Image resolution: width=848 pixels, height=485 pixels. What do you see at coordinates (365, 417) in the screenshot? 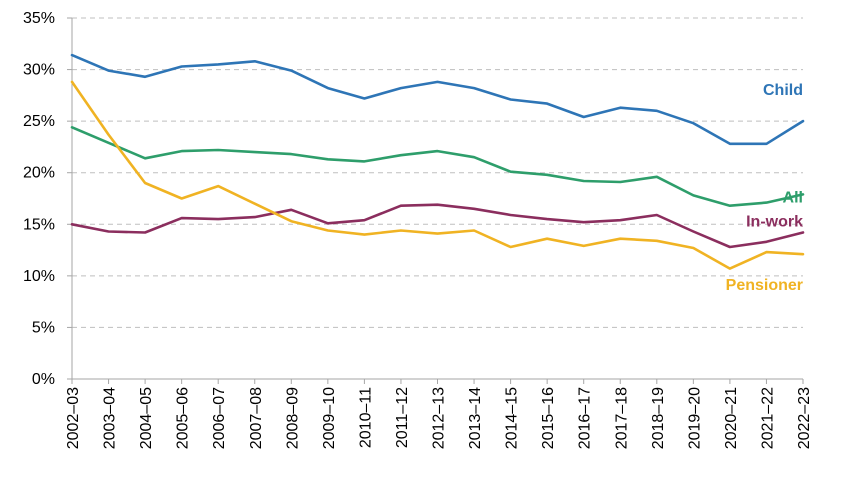
I see `x-tick-label: 2010–11` at bounding box center [365, 417].